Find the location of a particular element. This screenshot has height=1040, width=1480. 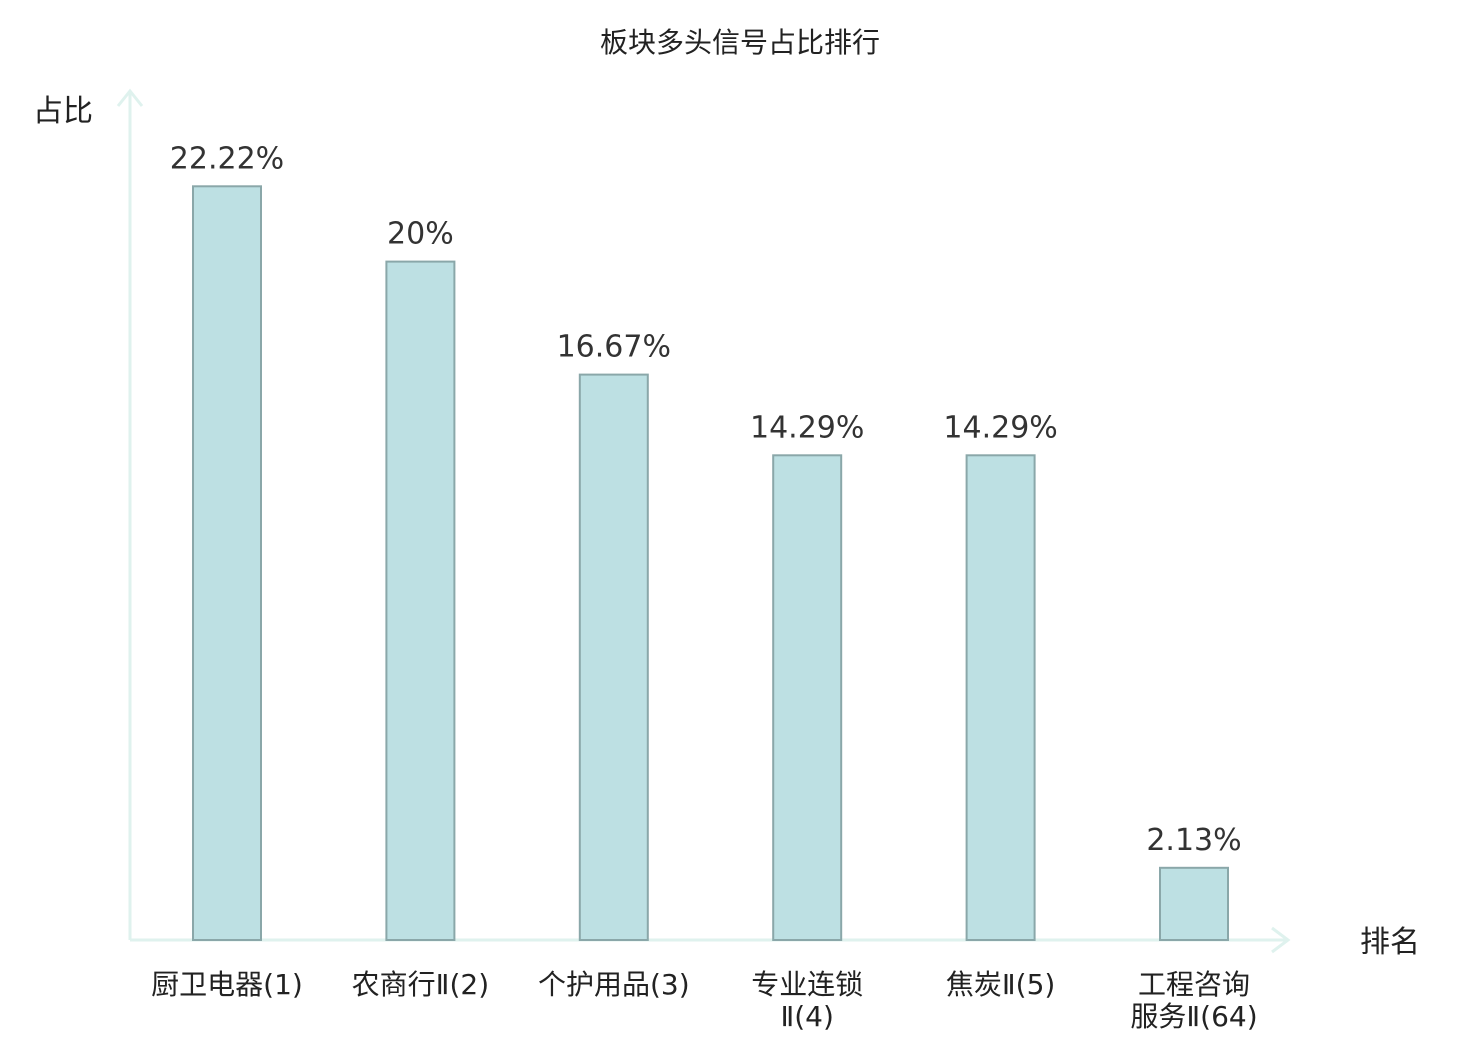

category-label: 厨卫电器(1) is located at coordinates (227, 984).